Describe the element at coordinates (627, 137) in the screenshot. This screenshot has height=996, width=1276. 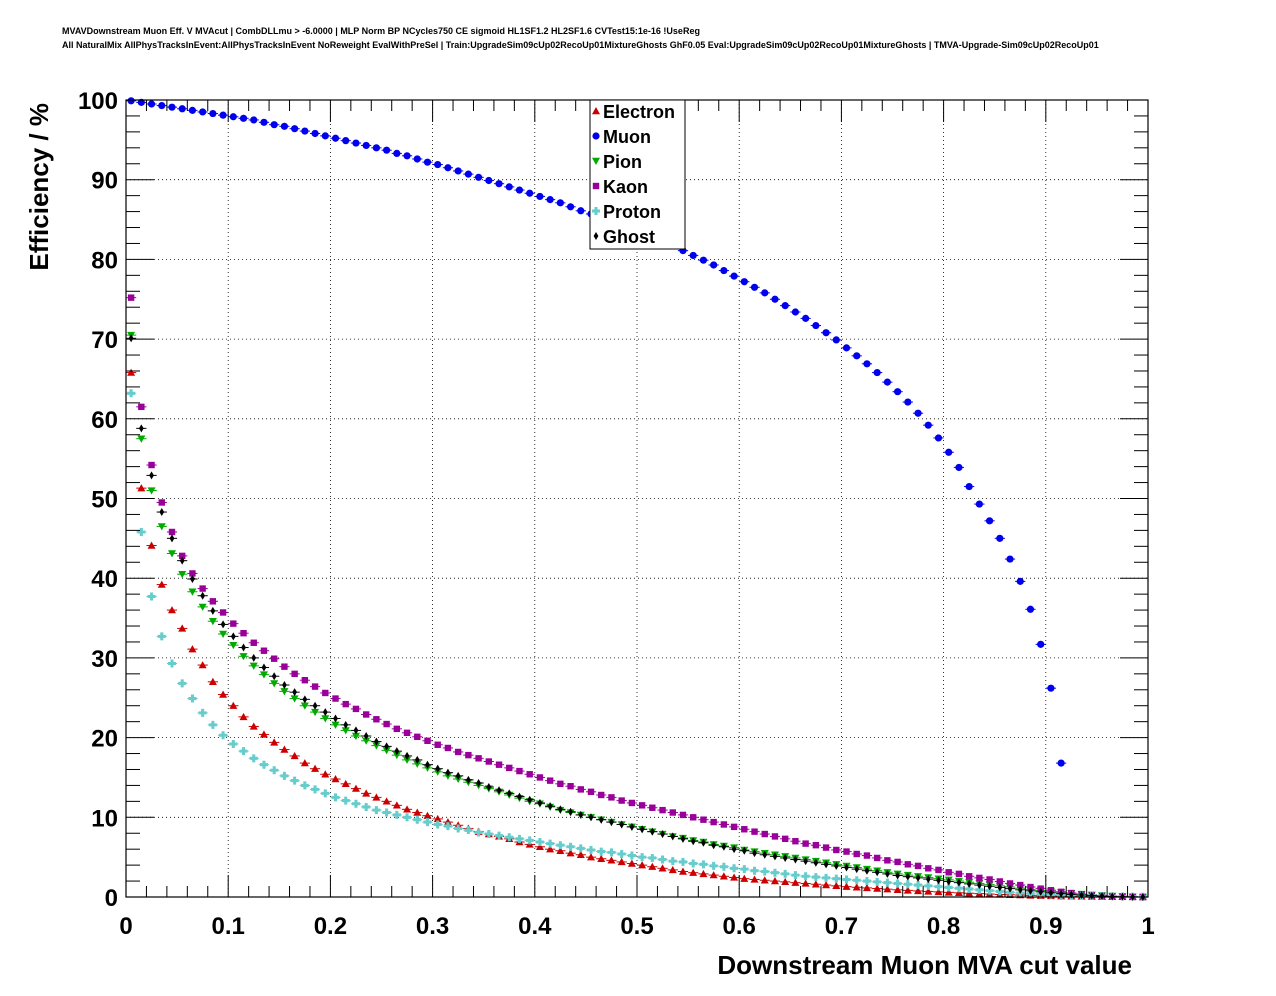
I see `legend-label: Muon` at that location.